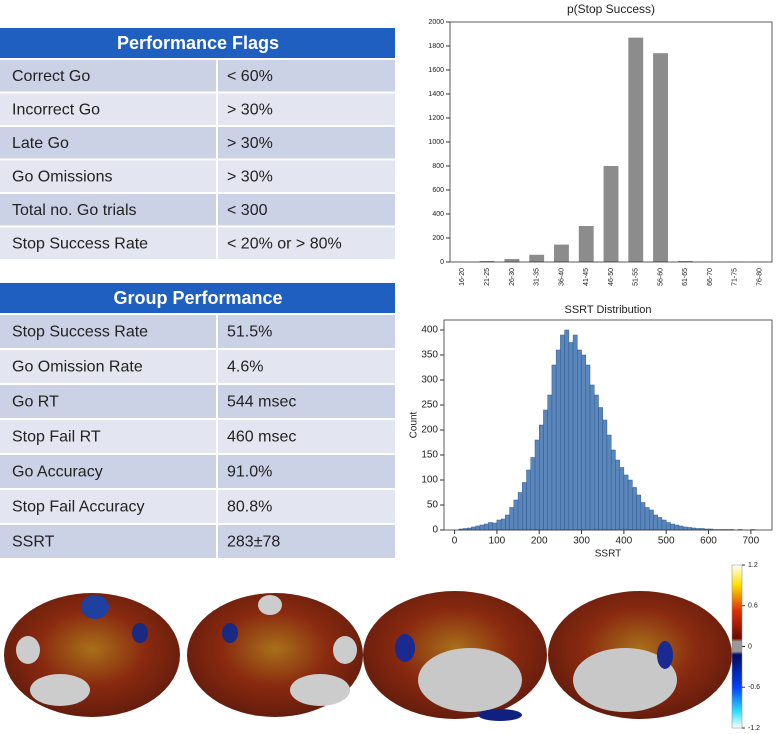 The width and height of the screenshot is (776, 734). What do you see at coordinates (284, 243) in the screenshot?
I see `table-cell: < 20% or > 80%` at bounding box center [284, 243].